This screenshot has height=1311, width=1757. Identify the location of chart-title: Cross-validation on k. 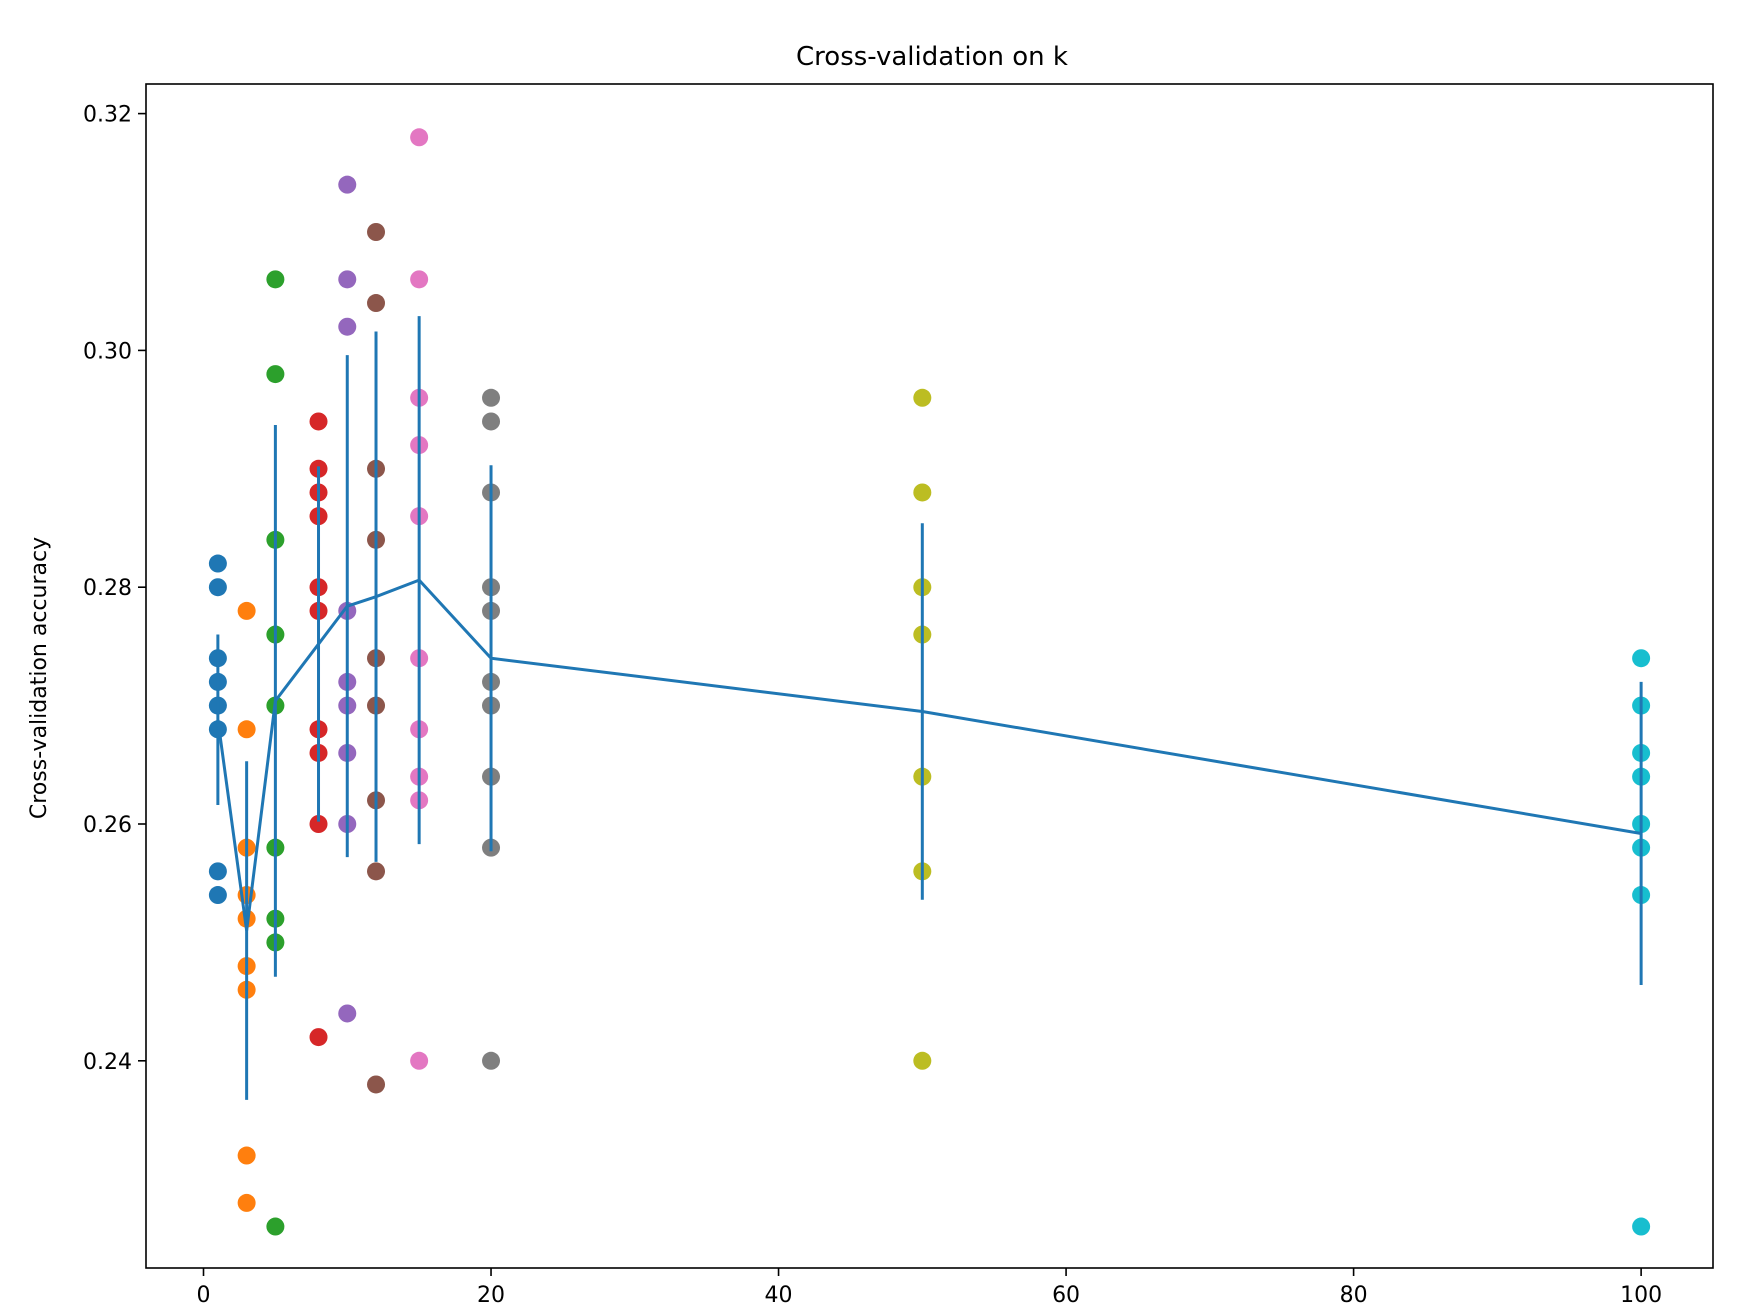
(932, 57).